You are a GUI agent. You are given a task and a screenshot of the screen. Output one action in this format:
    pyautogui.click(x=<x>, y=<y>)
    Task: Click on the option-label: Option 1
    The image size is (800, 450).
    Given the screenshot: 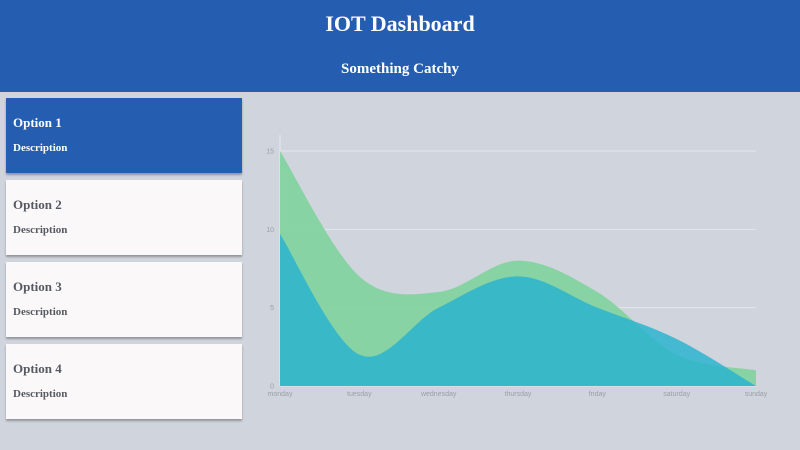 What is the action you would take?
    pyautogui.click(x=37, y=122)
    